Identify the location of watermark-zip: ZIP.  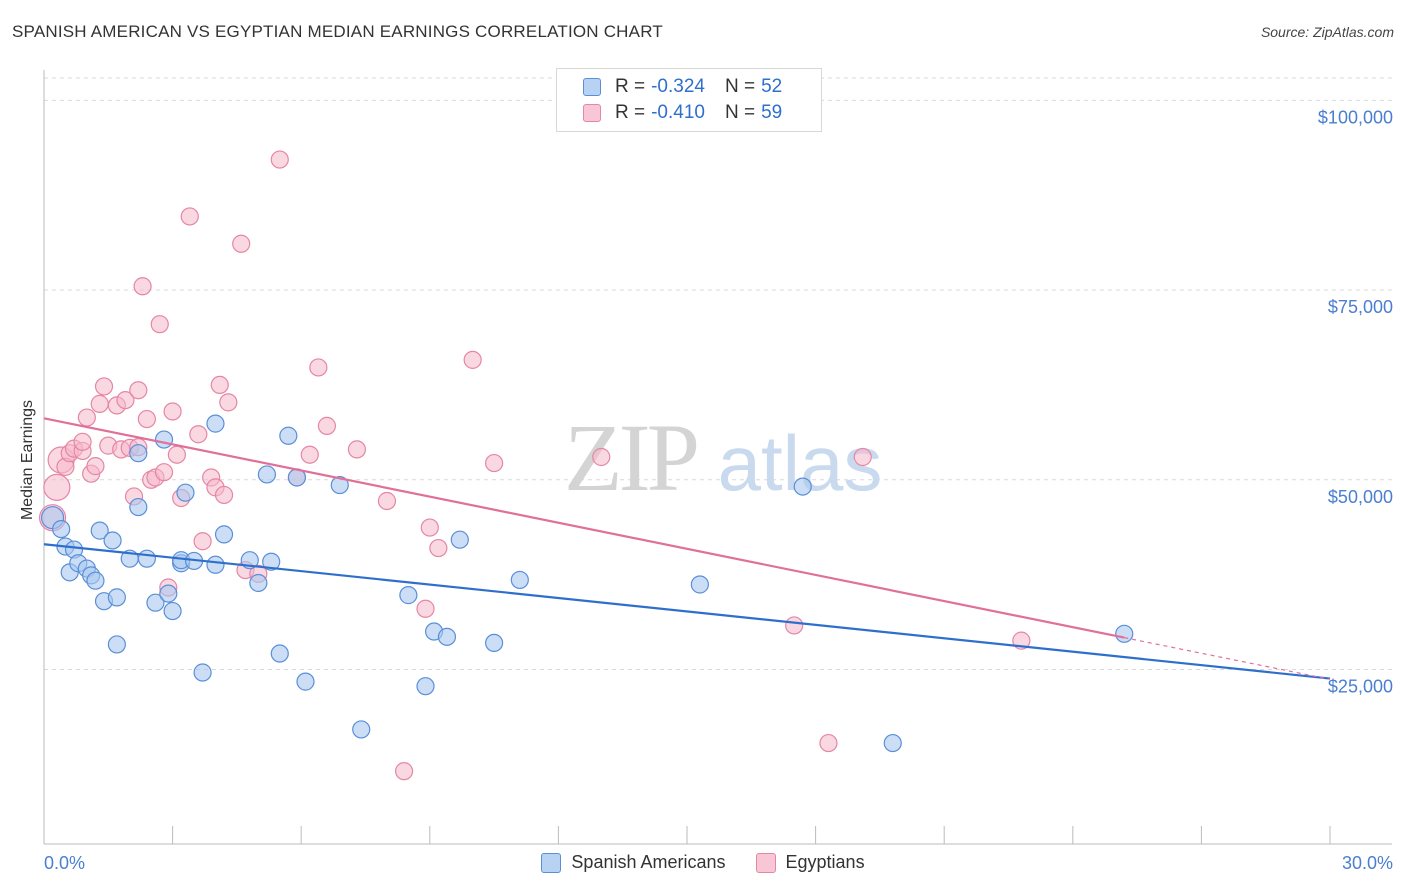
(630, 457).